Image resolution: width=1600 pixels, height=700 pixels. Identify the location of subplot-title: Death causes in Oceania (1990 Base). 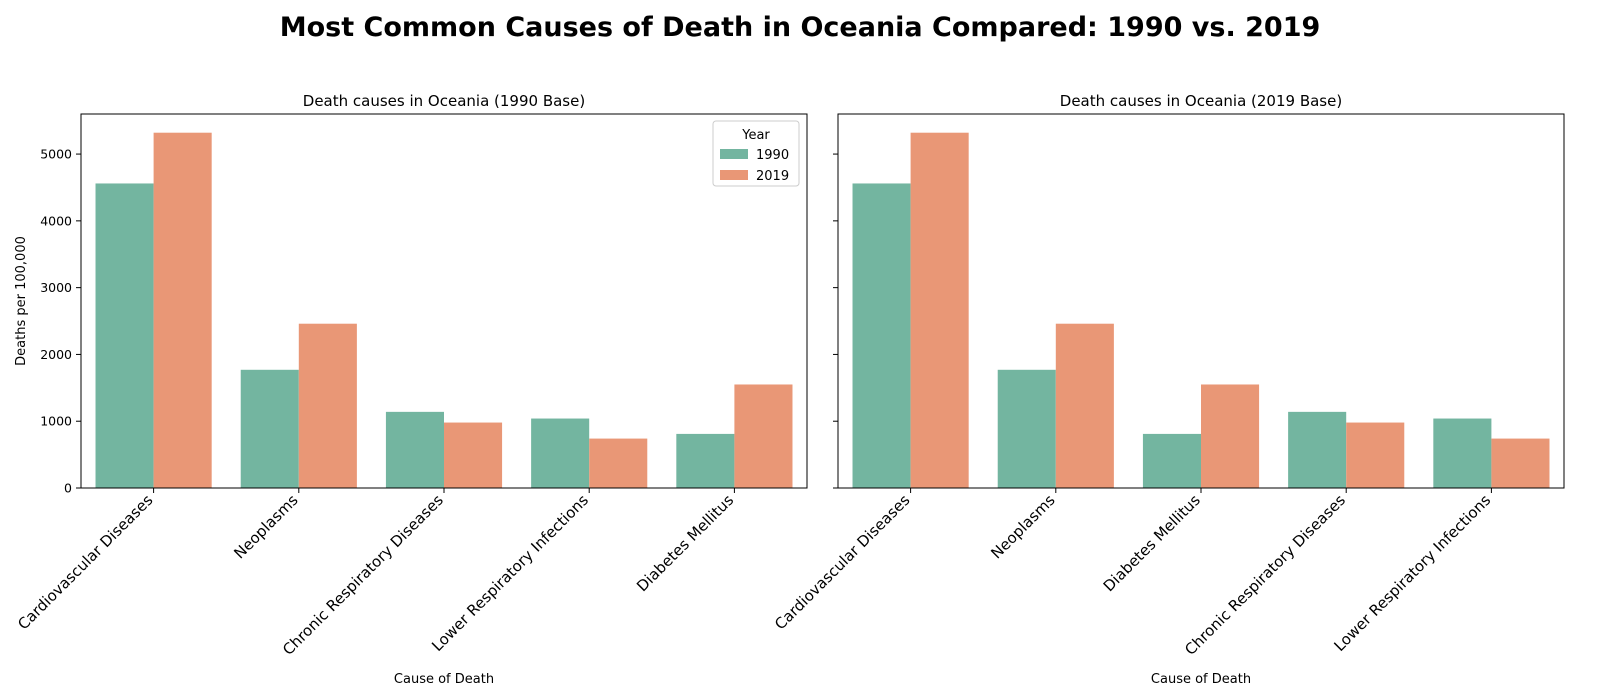
(444, 101).